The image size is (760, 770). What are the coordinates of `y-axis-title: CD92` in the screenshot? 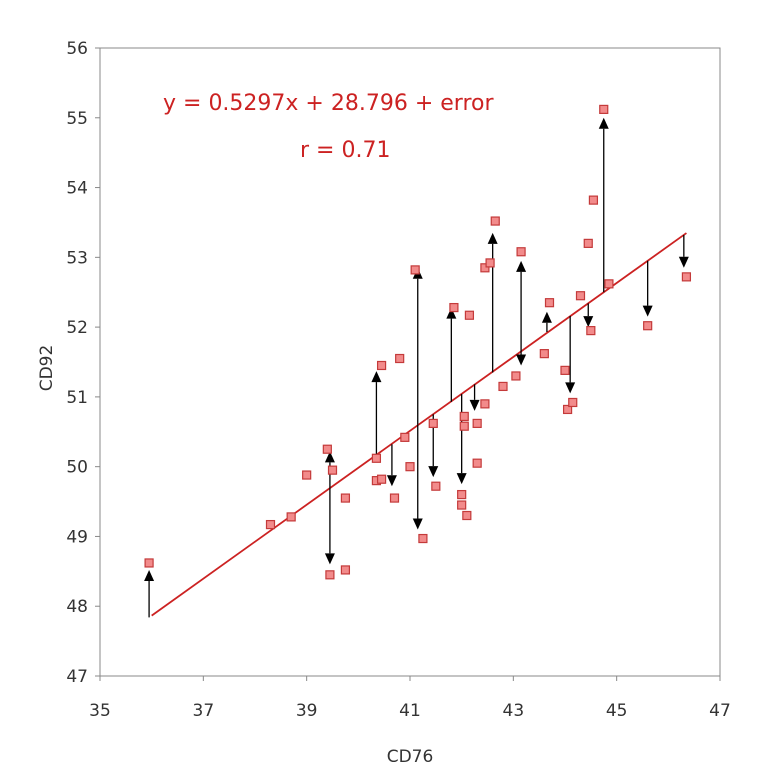 It's located at (47, 368).